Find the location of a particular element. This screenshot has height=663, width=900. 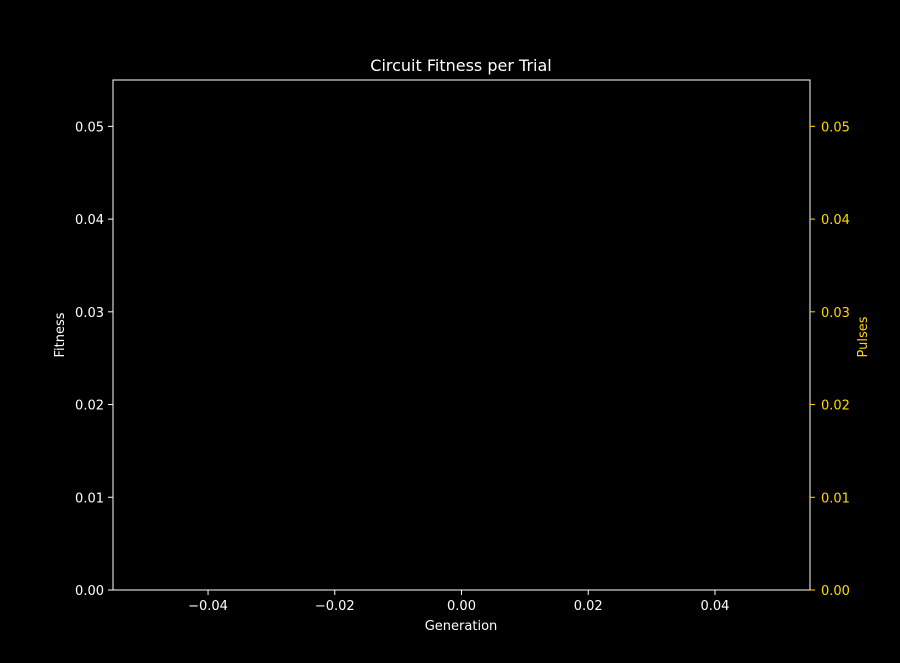

y2-tick-label: 0.01 is located at coordinates (835, 498).